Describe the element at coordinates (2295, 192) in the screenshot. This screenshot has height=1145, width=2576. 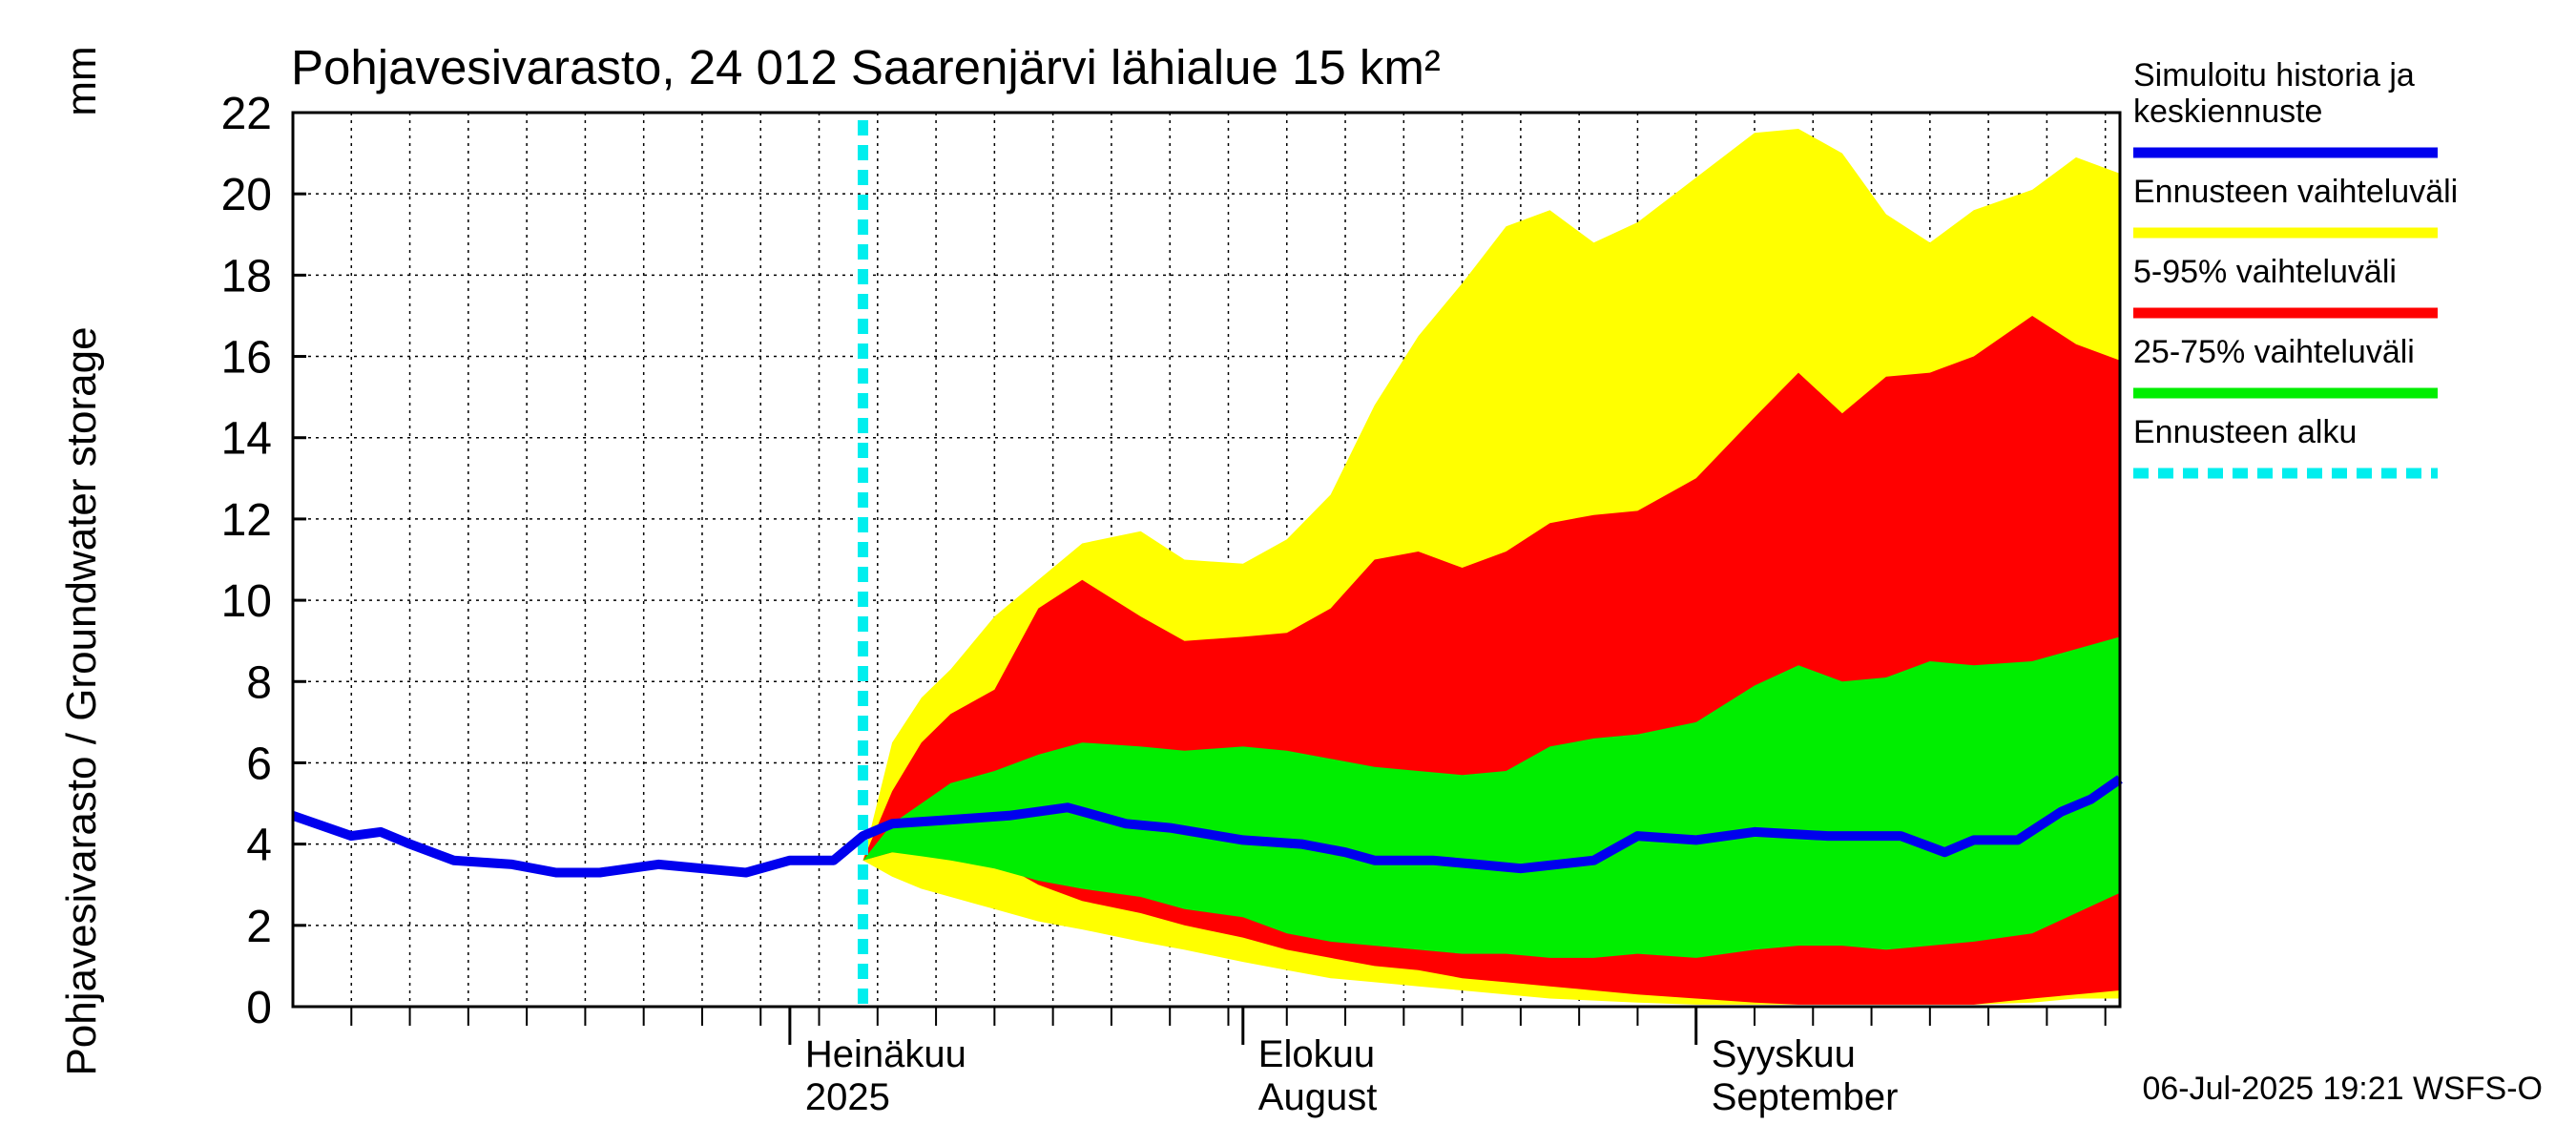
I see `legend-label-full-range: Ennusteen vaihteluväli` at that location.